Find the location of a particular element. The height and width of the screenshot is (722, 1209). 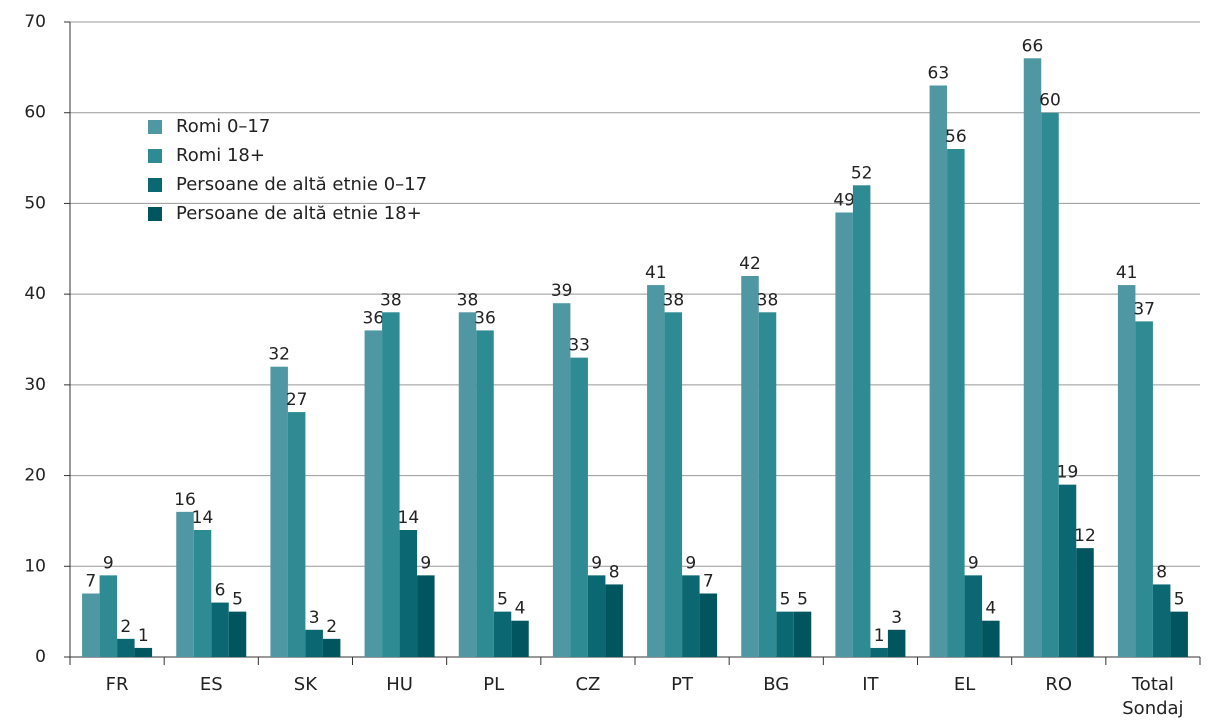

legend-label: Persoane de altă etnie 18+ is located at coordinates (299, 213).